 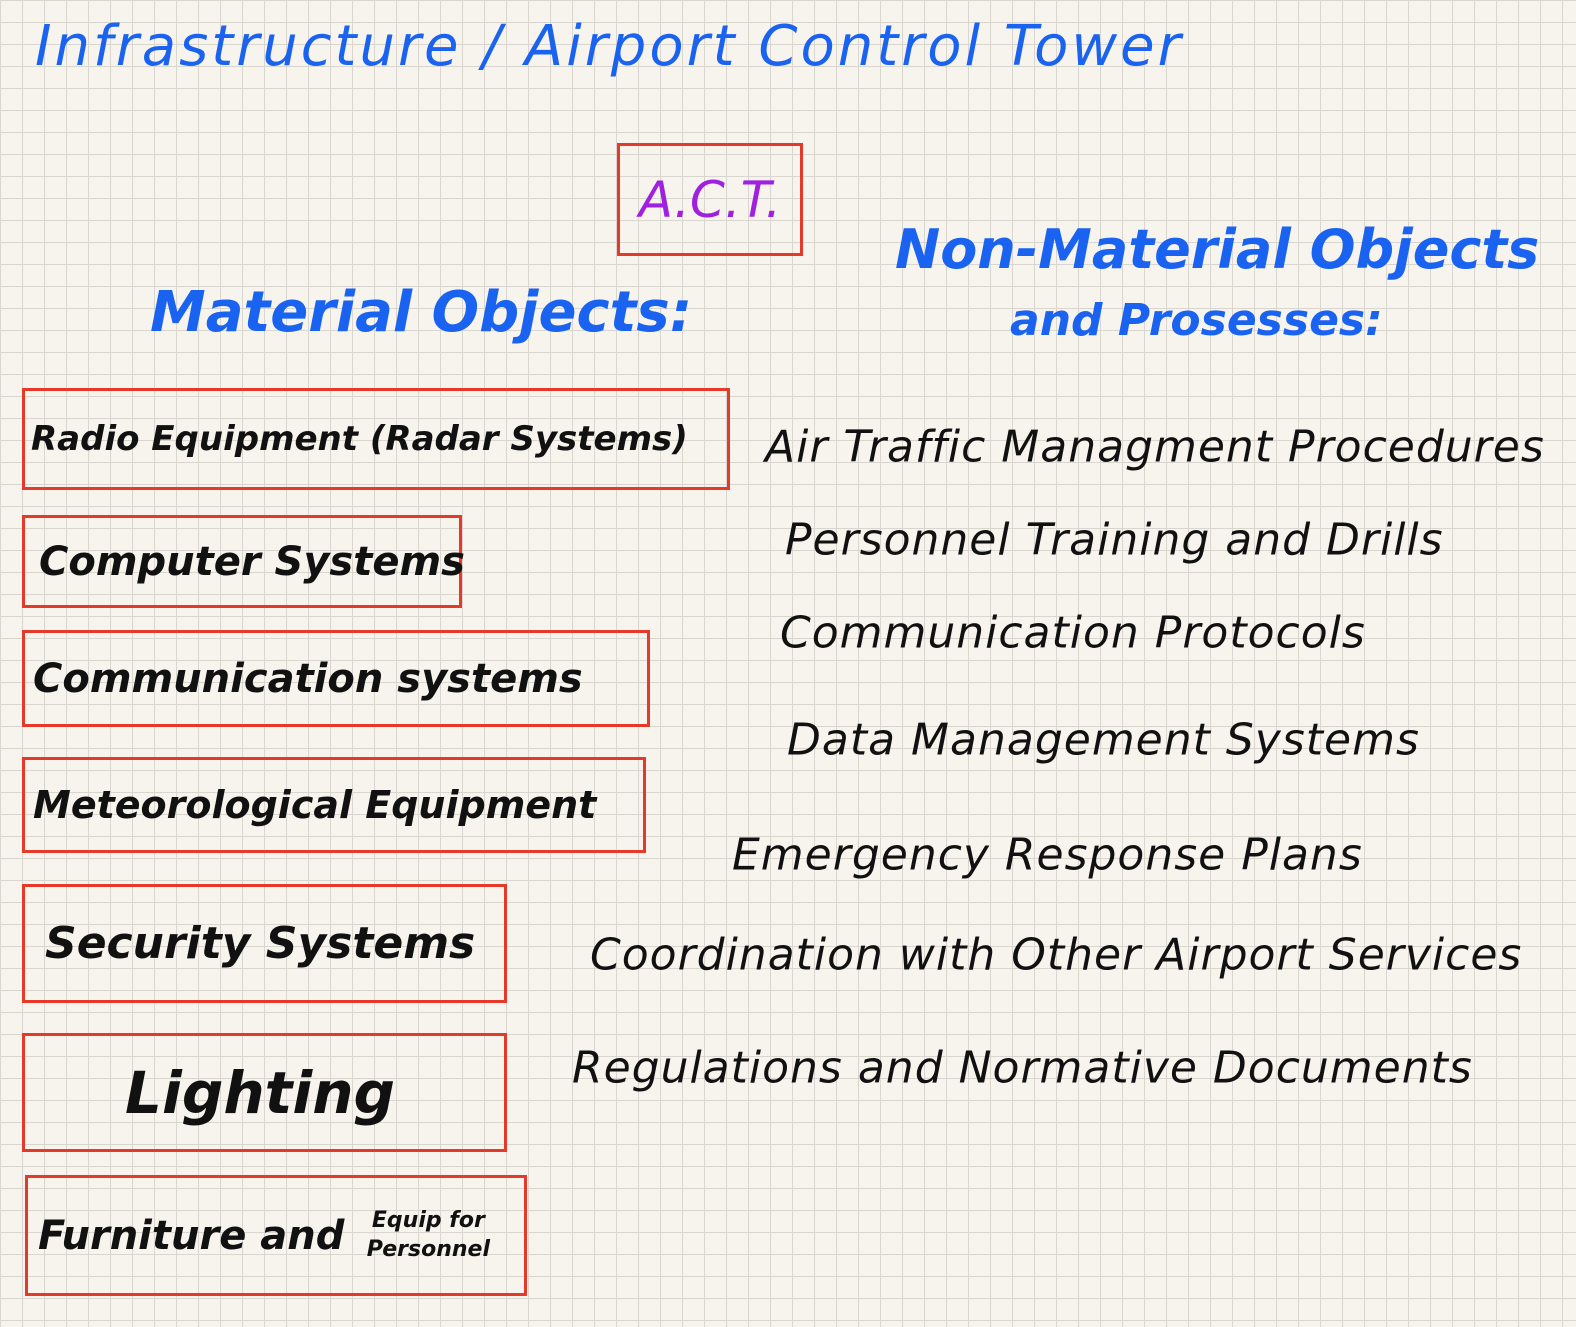 What do you see at coordinates (1196, 320) in the screenshot?
I see `non-material-heading: and Prosesses:` at bounding box center [1196, 320].